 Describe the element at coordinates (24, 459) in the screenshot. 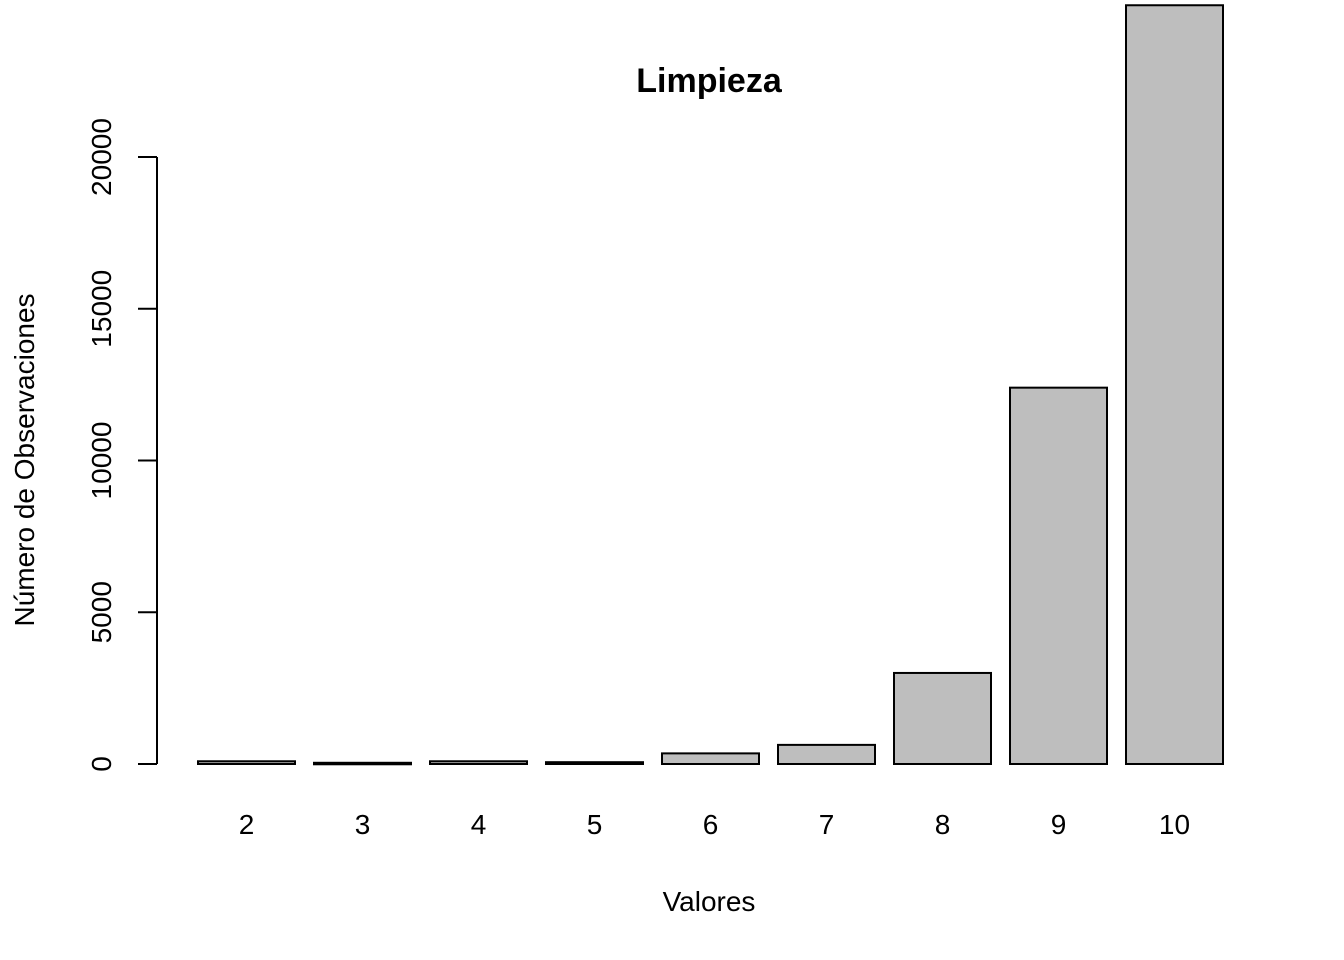

I see `y-axis-label: Número de Observaciones` at that location.